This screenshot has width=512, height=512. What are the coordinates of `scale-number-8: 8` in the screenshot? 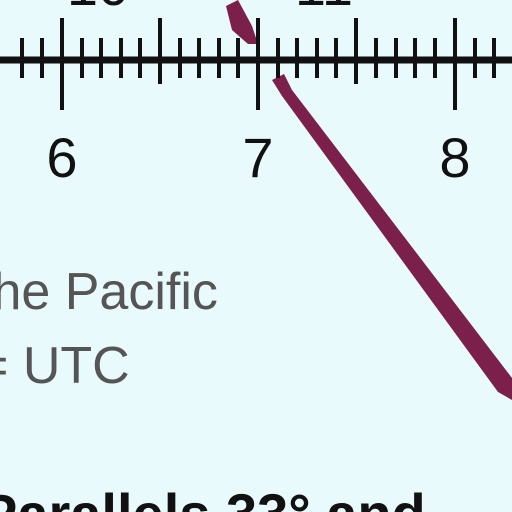 It's located at (455, 157).